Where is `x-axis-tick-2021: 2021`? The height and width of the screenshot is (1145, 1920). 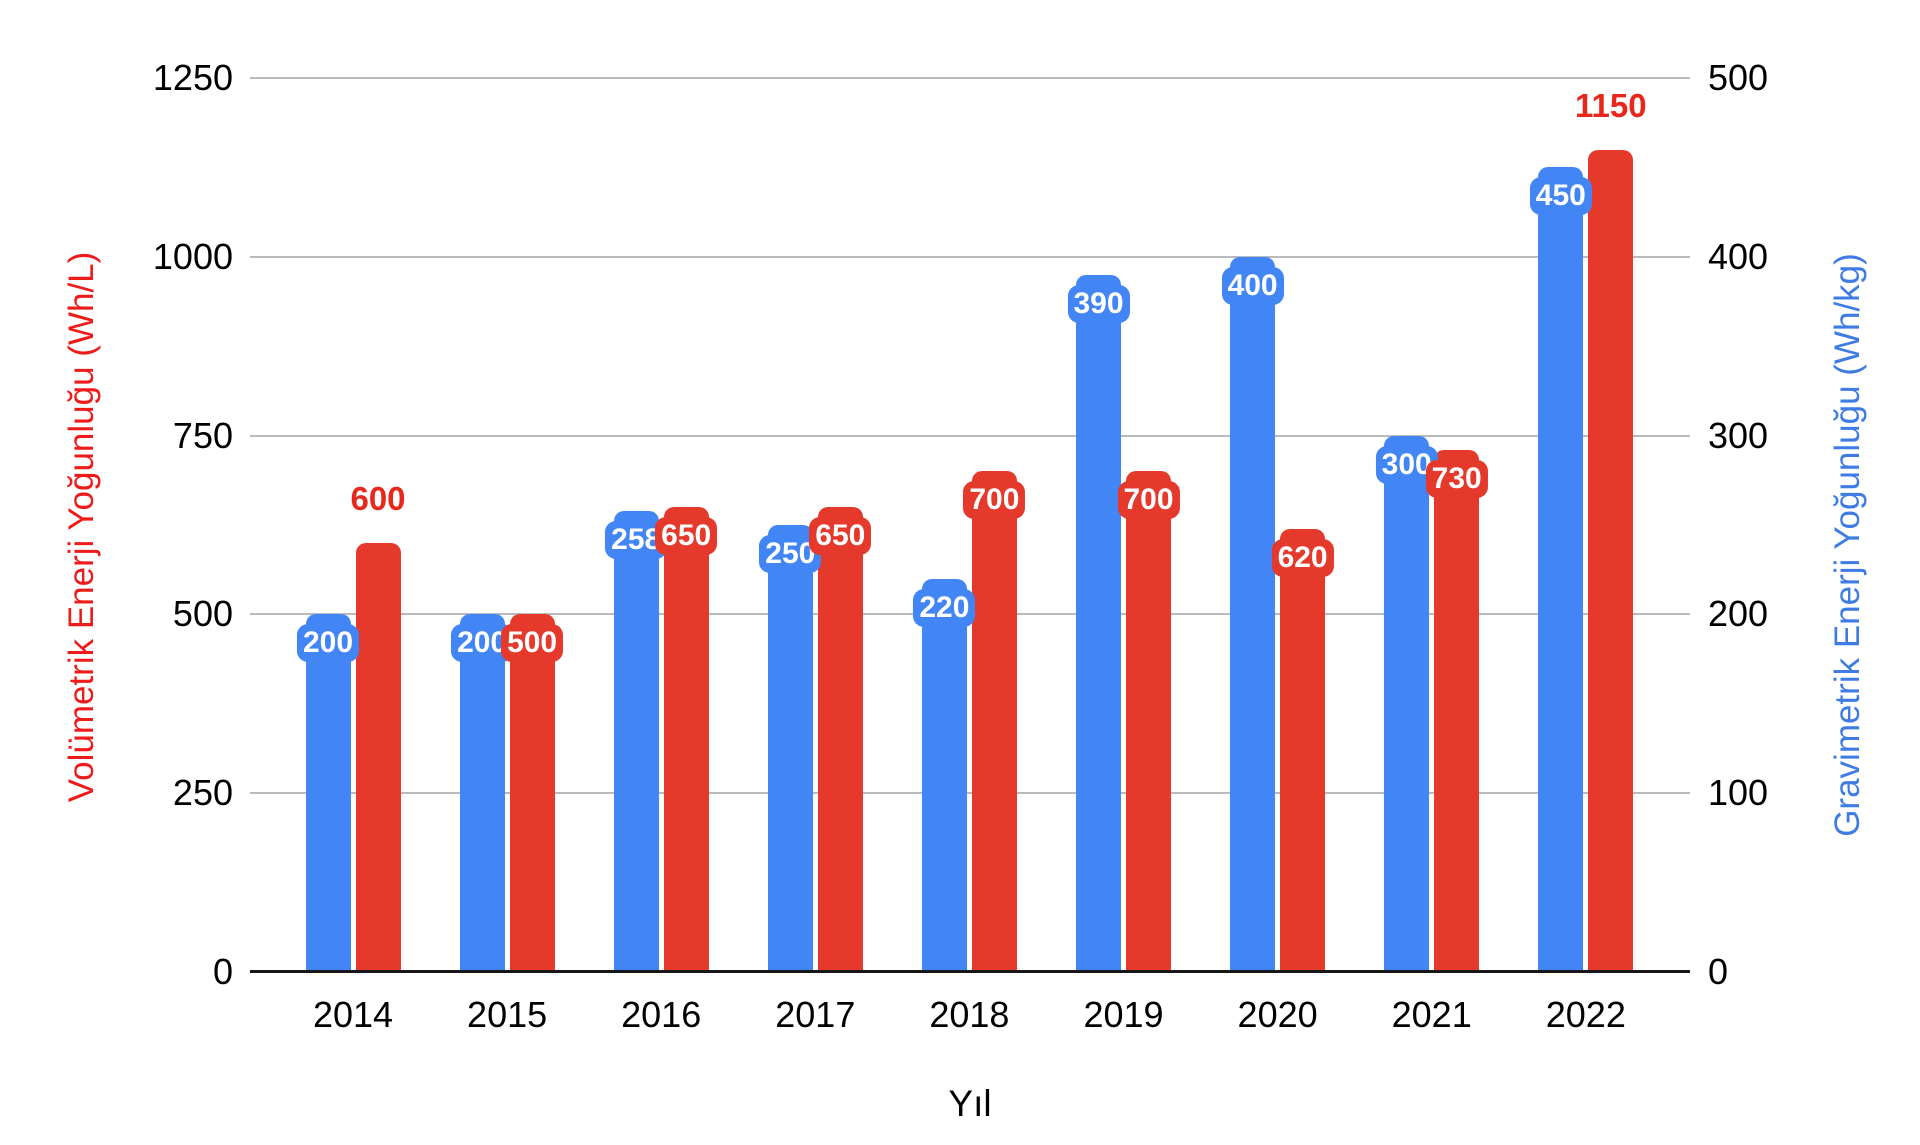
x-axis-tick-2021: 2021 is located at coordinates (1431, 1014).